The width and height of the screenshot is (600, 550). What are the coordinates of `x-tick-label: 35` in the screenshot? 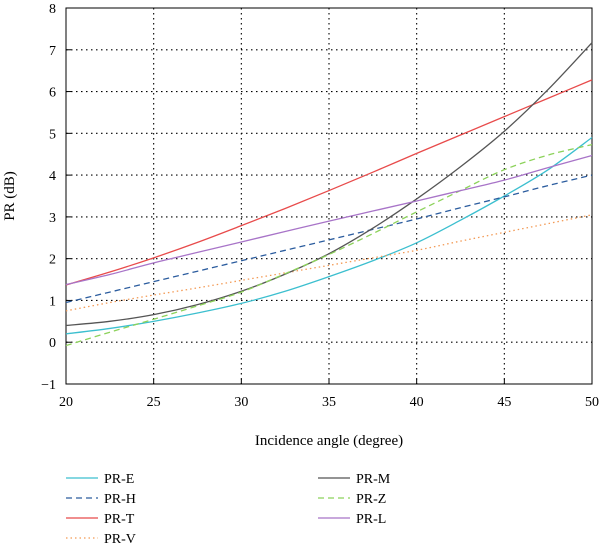 It's located at (329, 402).